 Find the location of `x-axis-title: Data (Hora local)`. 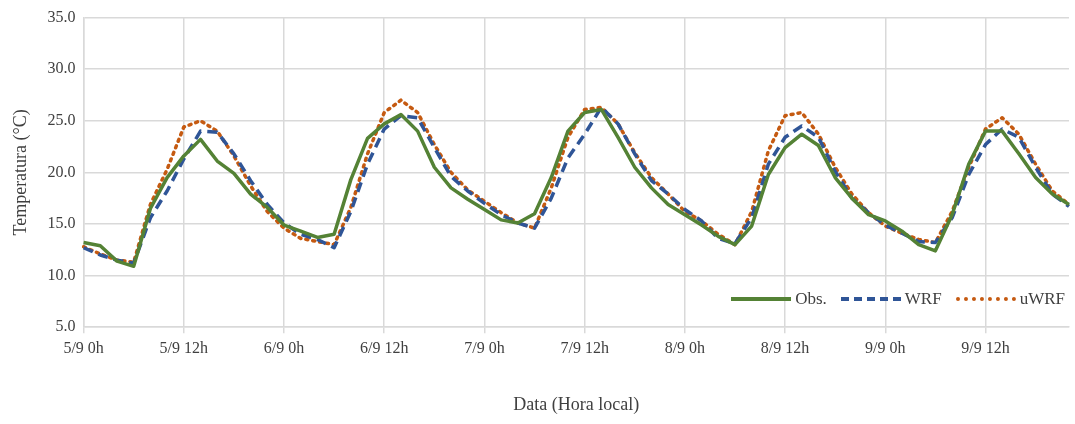

x-axis-title: Data (Hora local) is located at coordinates (576, 404).